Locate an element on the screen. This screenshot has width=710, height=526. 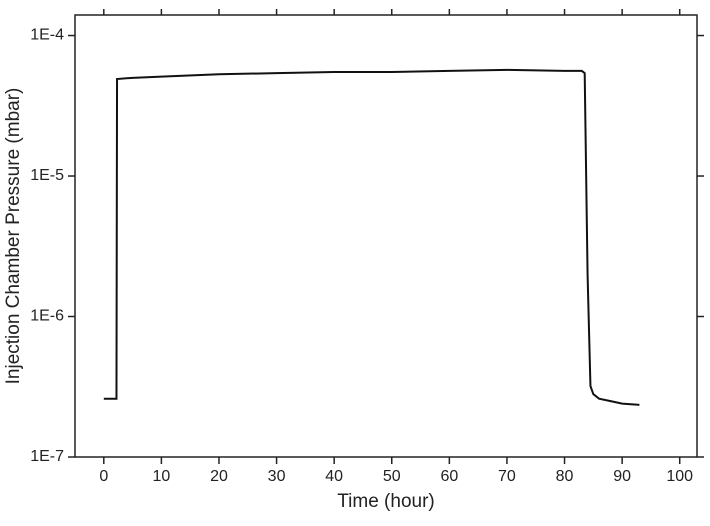
x-tick-label: 90 is located at coordinates (622, 476).